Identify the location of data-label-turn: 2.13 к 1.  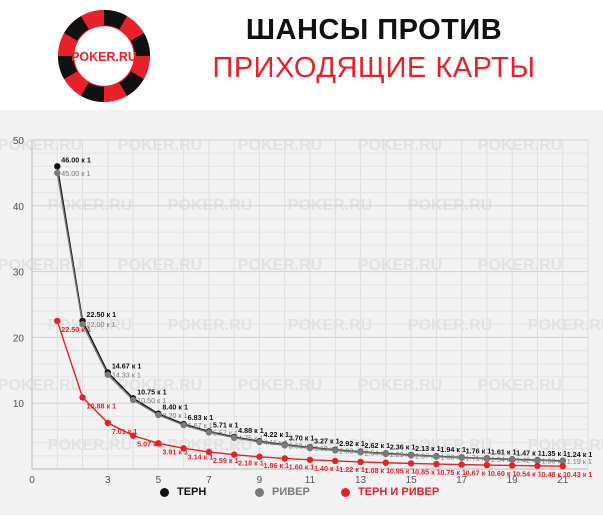
(428, 448).